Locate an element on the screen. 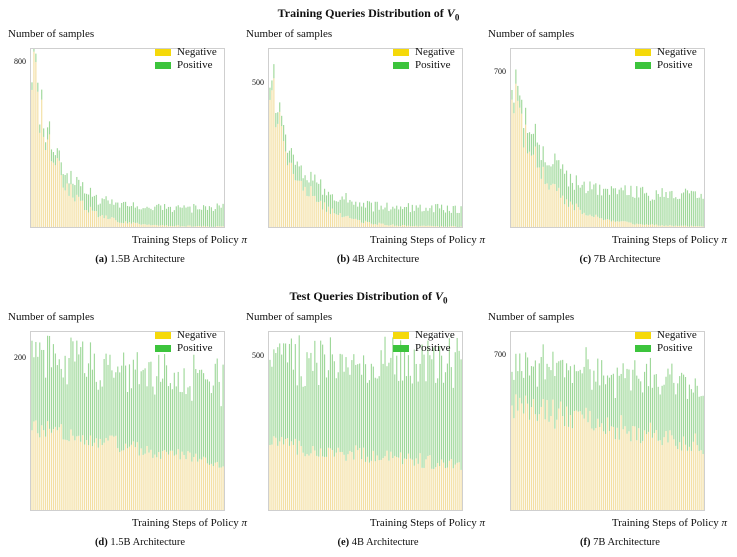 The image size is (737, 557). x-axis-label-pi: π is located at coordinates (482, 240).